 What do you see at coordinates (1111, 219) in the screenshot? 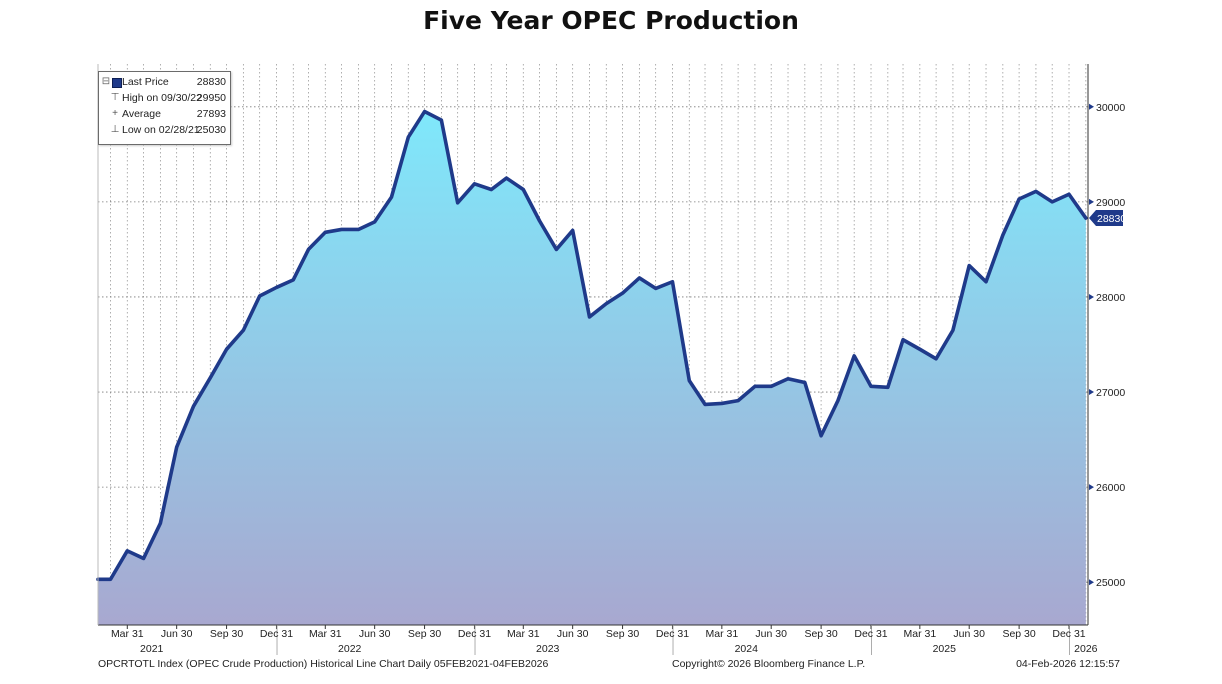
I see `last-value-label: 28830` at bounding box center [1111, 219].